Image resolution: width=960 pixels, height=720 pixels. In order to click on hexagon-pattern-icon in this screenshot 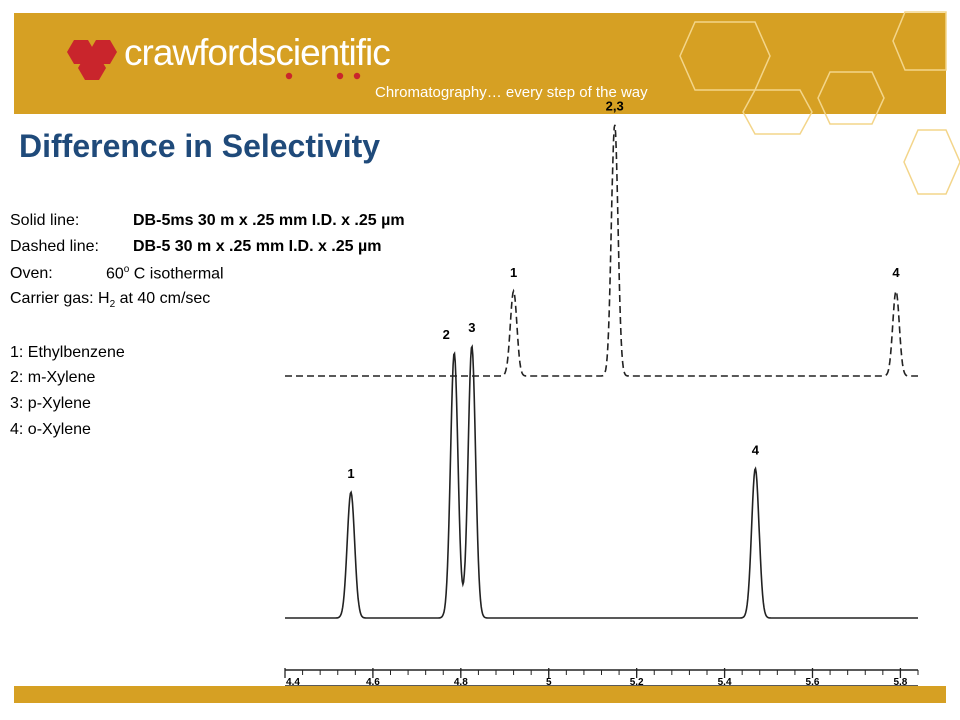, I will do `click(819, 103)`.